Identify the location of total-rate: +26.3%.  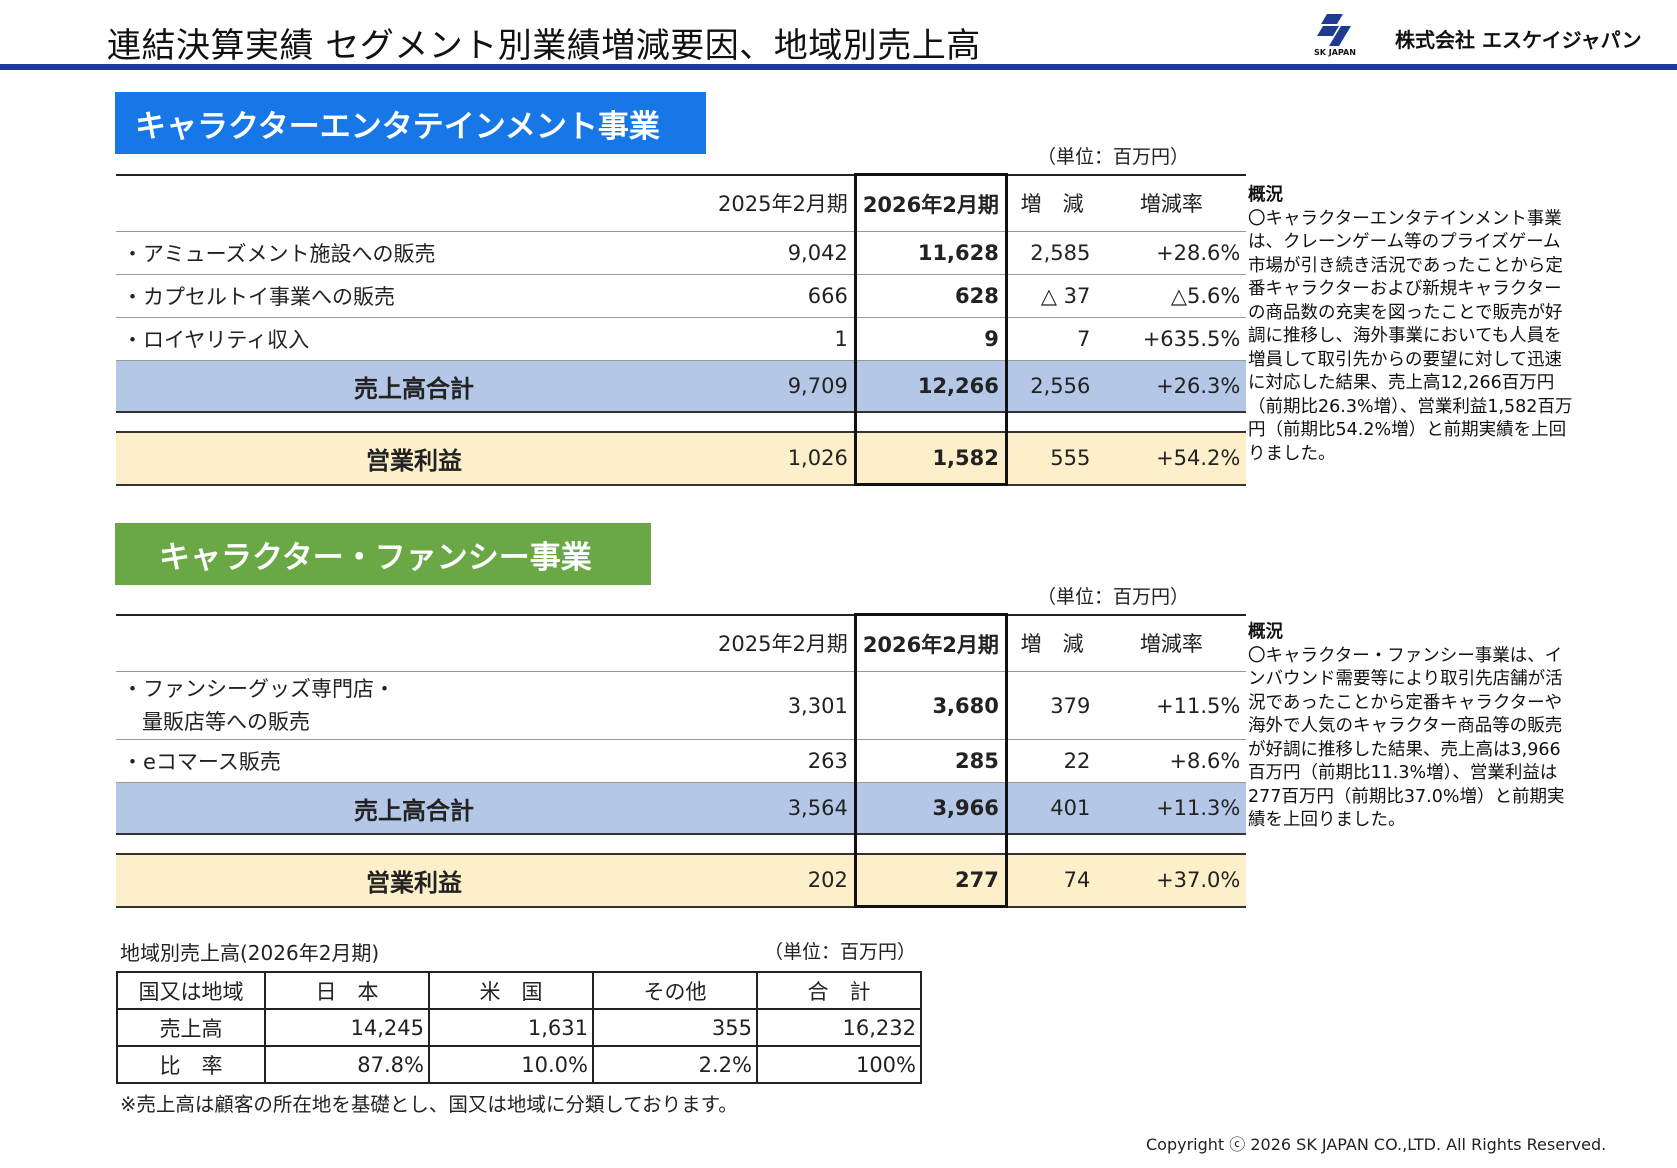
(1171, 386).